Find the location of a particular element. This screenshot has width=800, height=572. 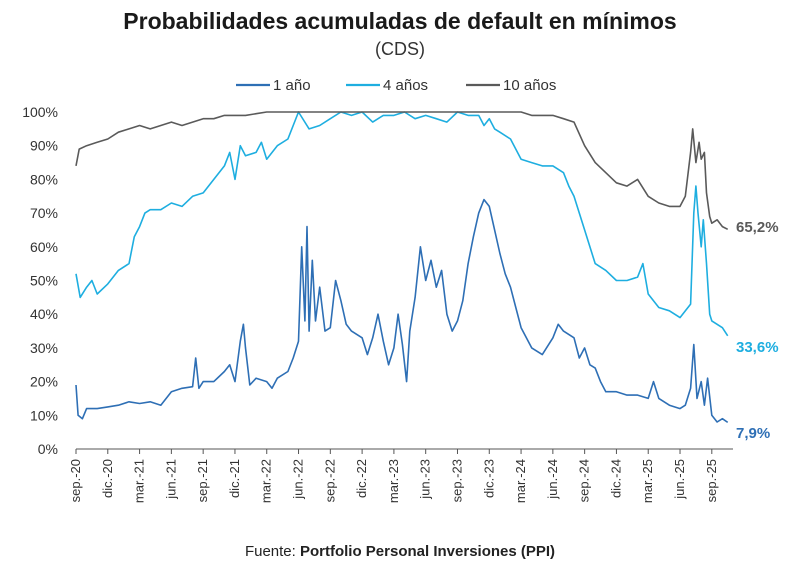

x-tick-label: jun.-24 is located at coordinates (552, 479).